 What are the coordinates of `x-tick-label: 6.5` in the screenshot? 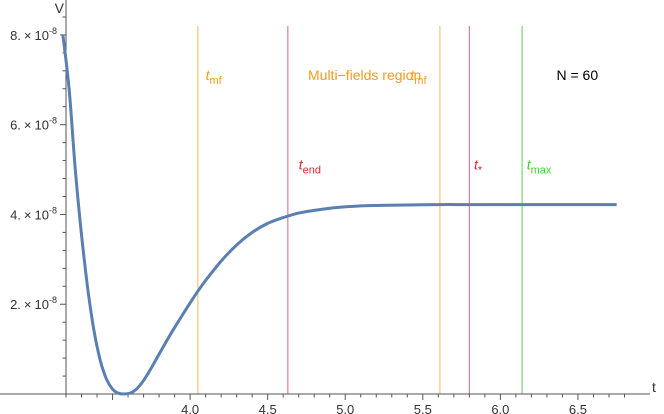 It's located at (578, 408).